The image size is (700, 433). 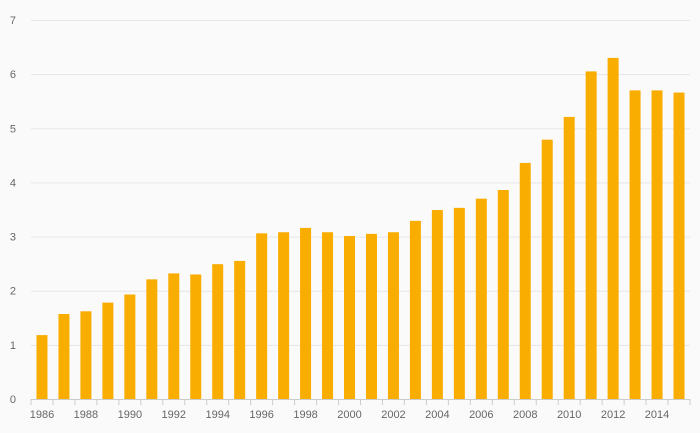 I want to click on x-tick-label: 1990, so click(x=130, y=415).